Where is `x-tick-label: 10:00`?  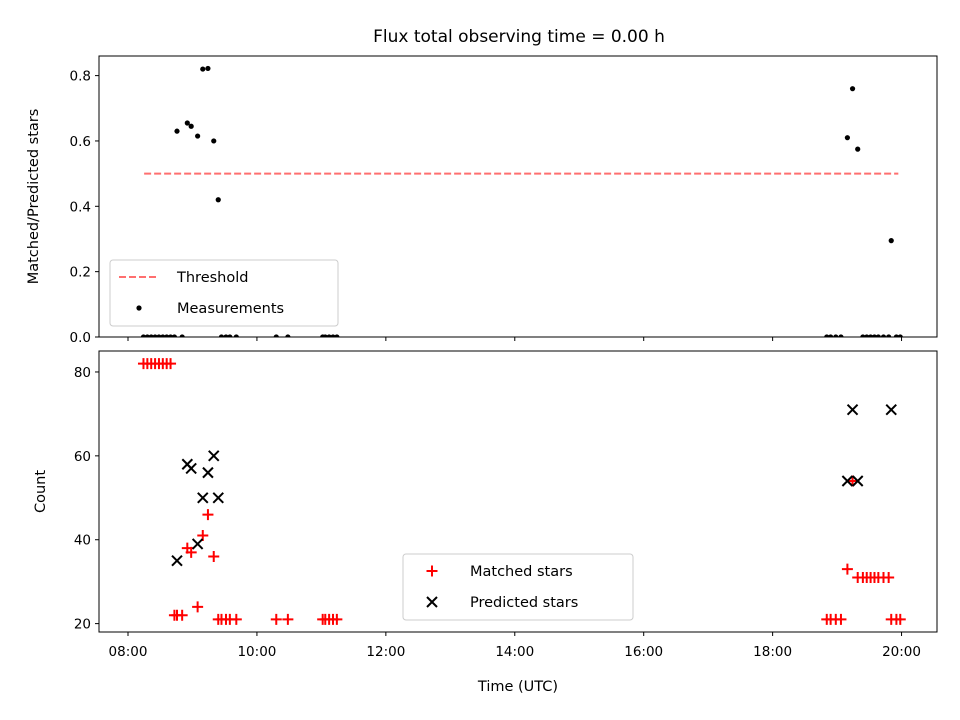 x-tick-label: 10:00 is located at coordinates (256, 652).